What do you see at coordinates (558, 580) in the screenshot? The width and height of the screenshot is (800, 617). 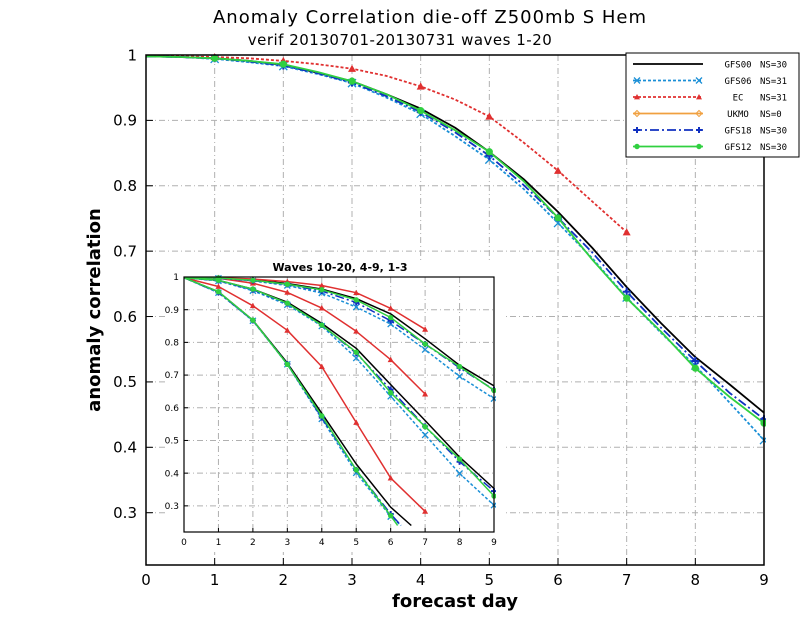 I see `main-x-tick-label: 6` at bounding box center [558, 580].